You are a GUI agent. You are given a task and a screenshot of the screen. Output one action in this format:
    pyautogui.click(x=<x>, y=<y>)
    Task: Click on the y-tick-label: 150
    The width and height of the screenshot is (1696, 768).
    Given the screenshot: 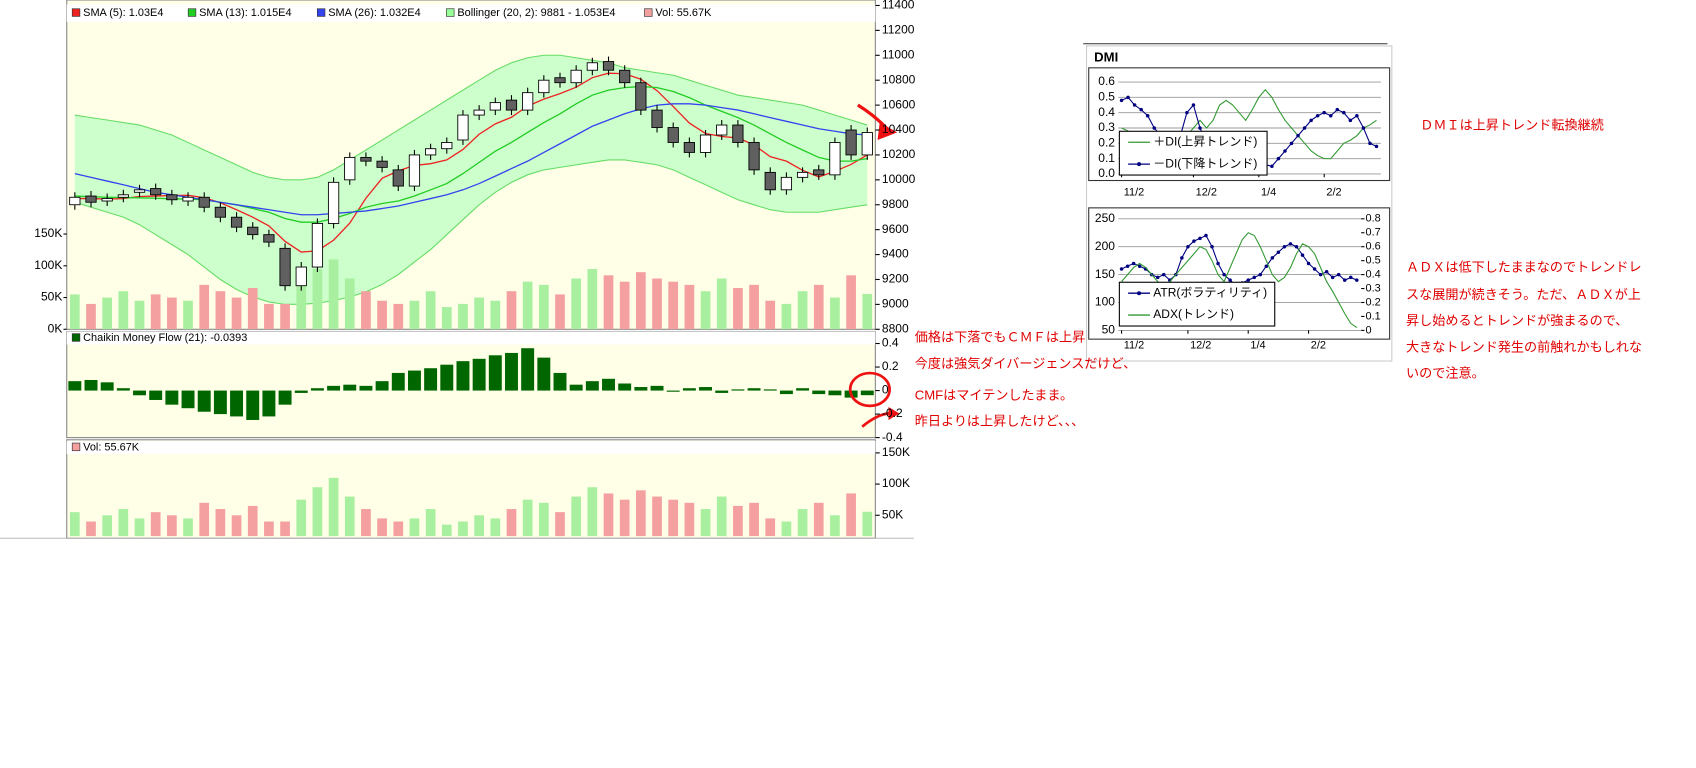 What is the action you would take?
    pyautogui.click(x=1105, y=274)
    